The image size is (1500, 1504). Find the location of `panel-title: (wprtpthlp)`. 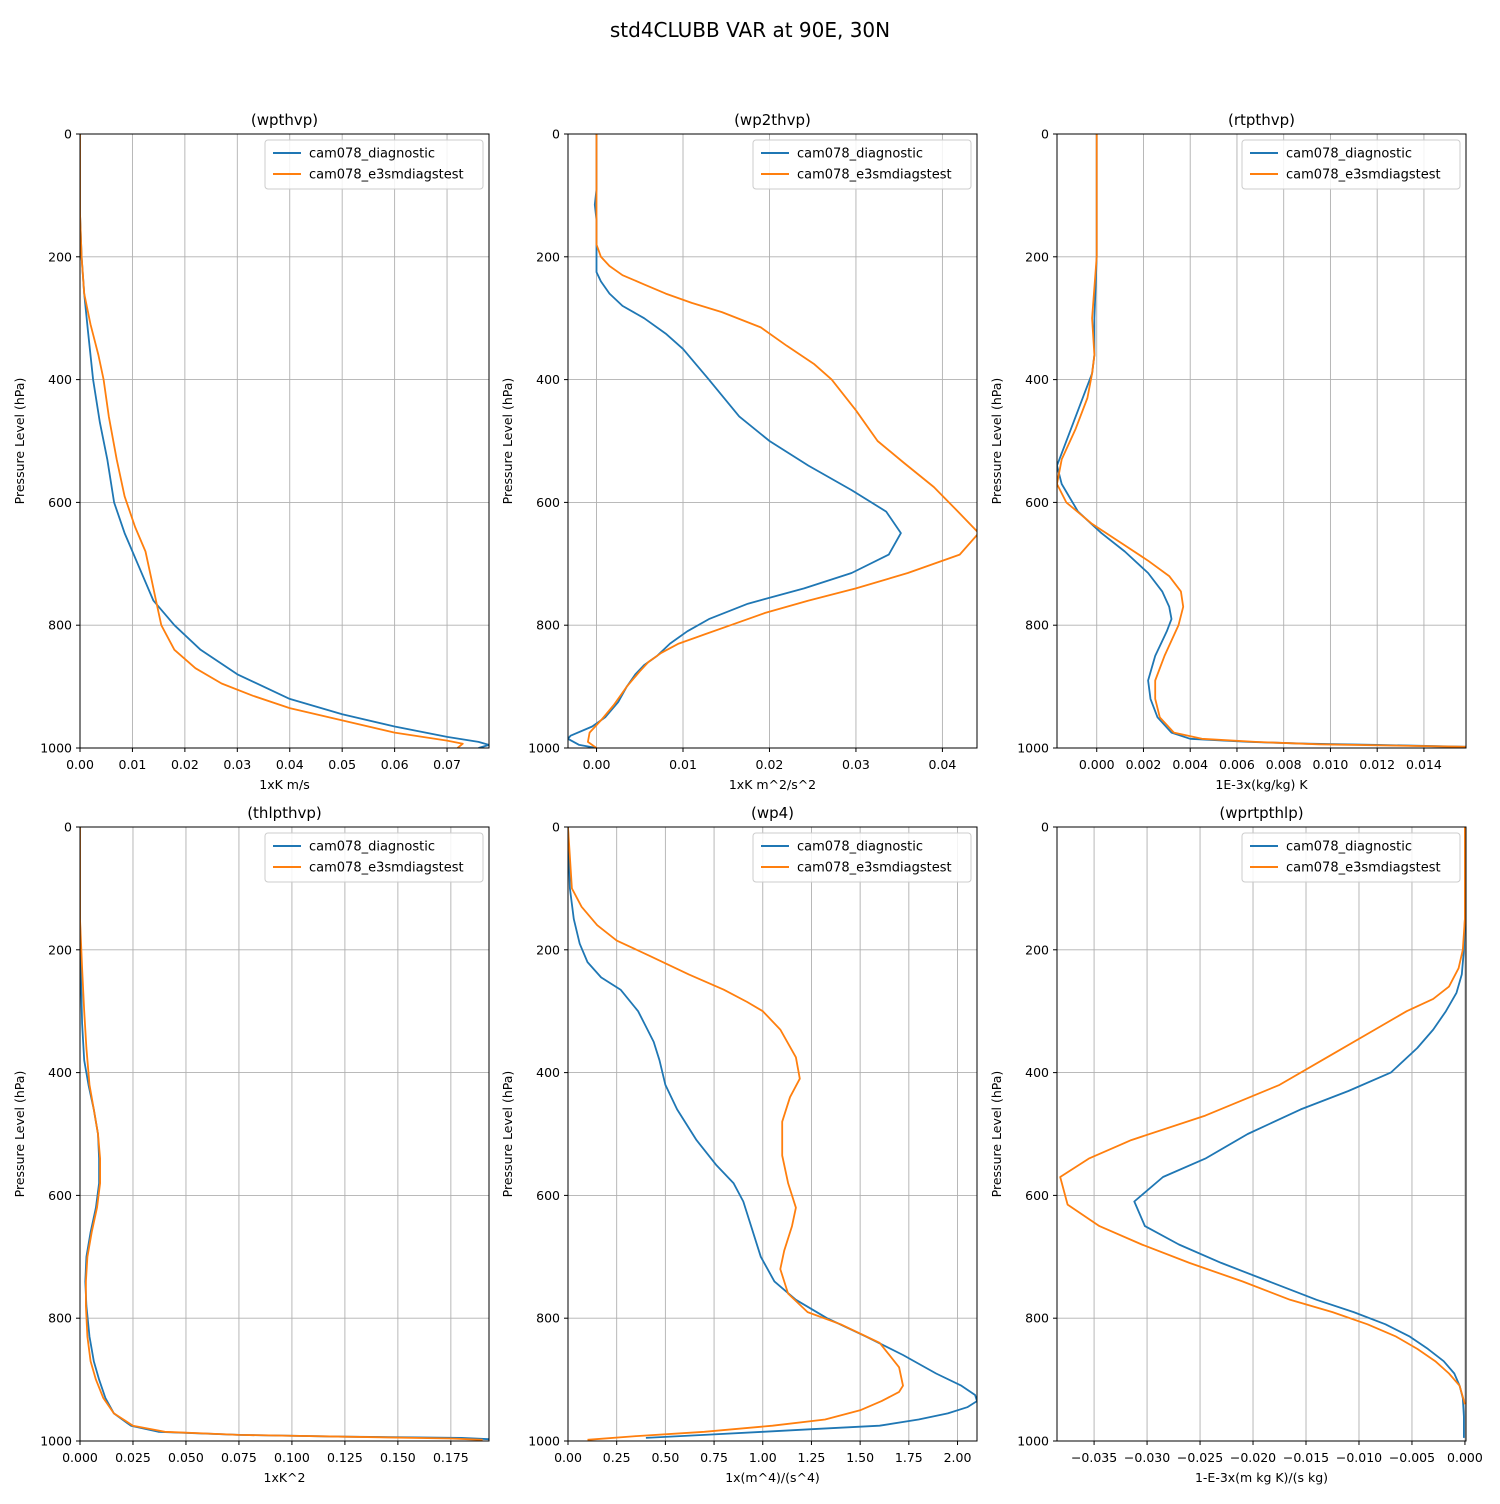

panel-title: (wprtpthlp) is located at coordinates (1261, 813).